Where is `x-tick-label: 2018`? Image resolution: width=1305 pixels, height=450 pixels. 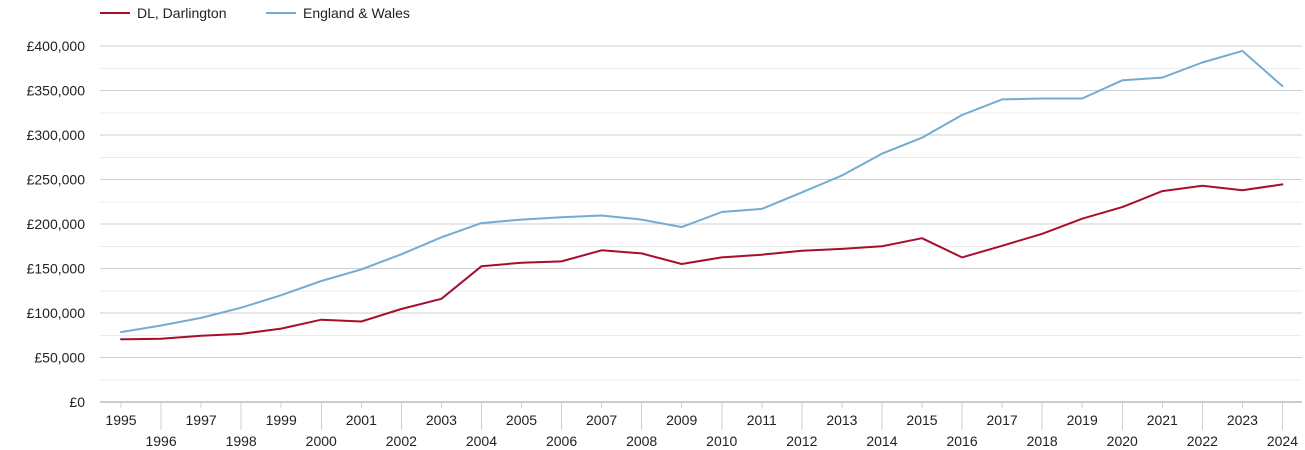
x-tick-label: 2018 is located at coordinates (1042, 441).